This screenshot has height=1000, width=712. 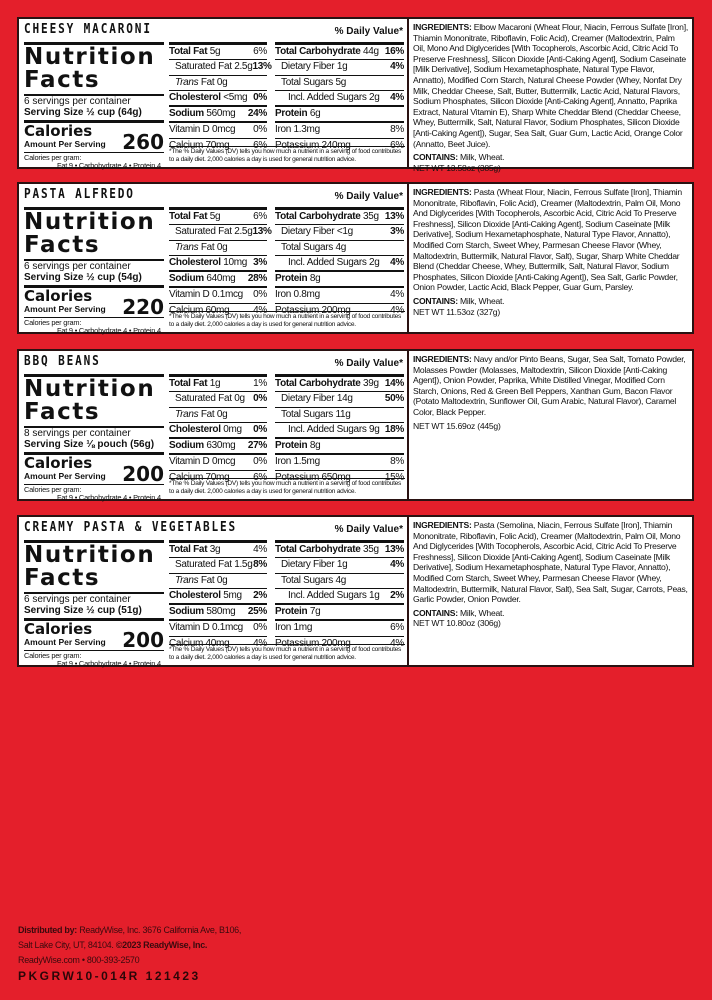 I want to click on nutrient-amount: 630mg, so click(x=221, y=446).